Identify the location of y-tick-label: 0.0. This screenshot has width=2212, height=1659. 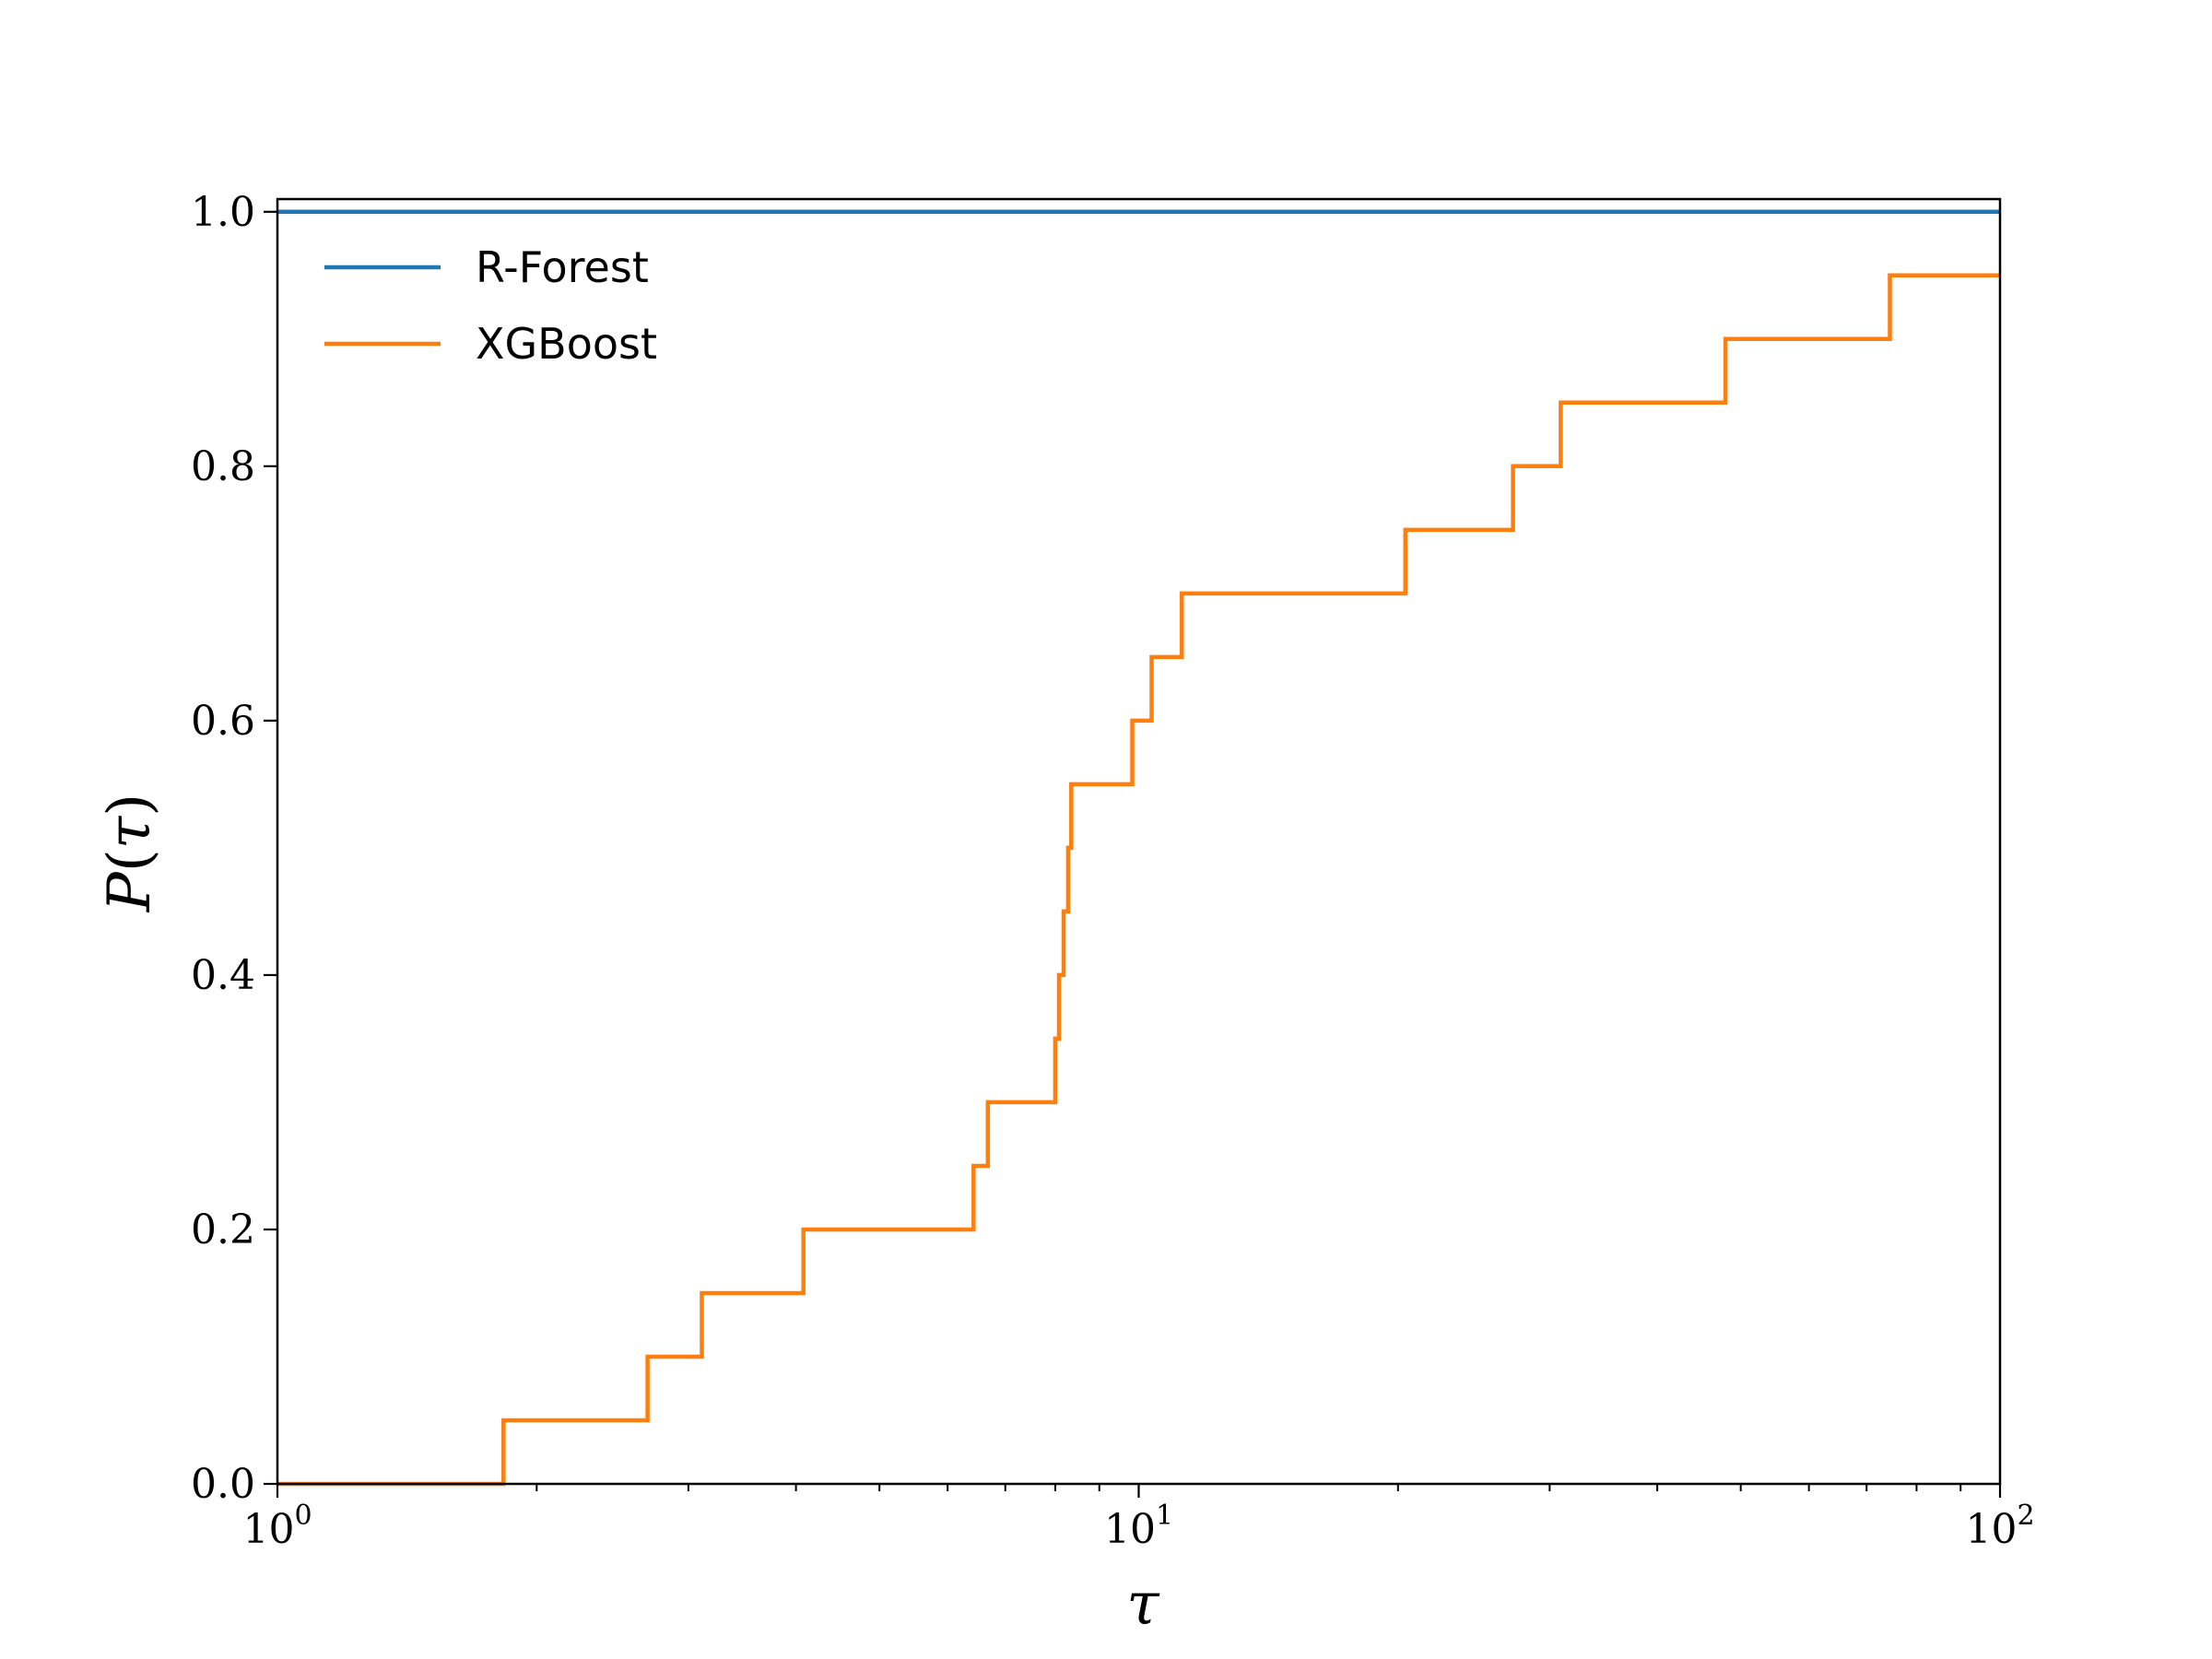
(223, 1484).